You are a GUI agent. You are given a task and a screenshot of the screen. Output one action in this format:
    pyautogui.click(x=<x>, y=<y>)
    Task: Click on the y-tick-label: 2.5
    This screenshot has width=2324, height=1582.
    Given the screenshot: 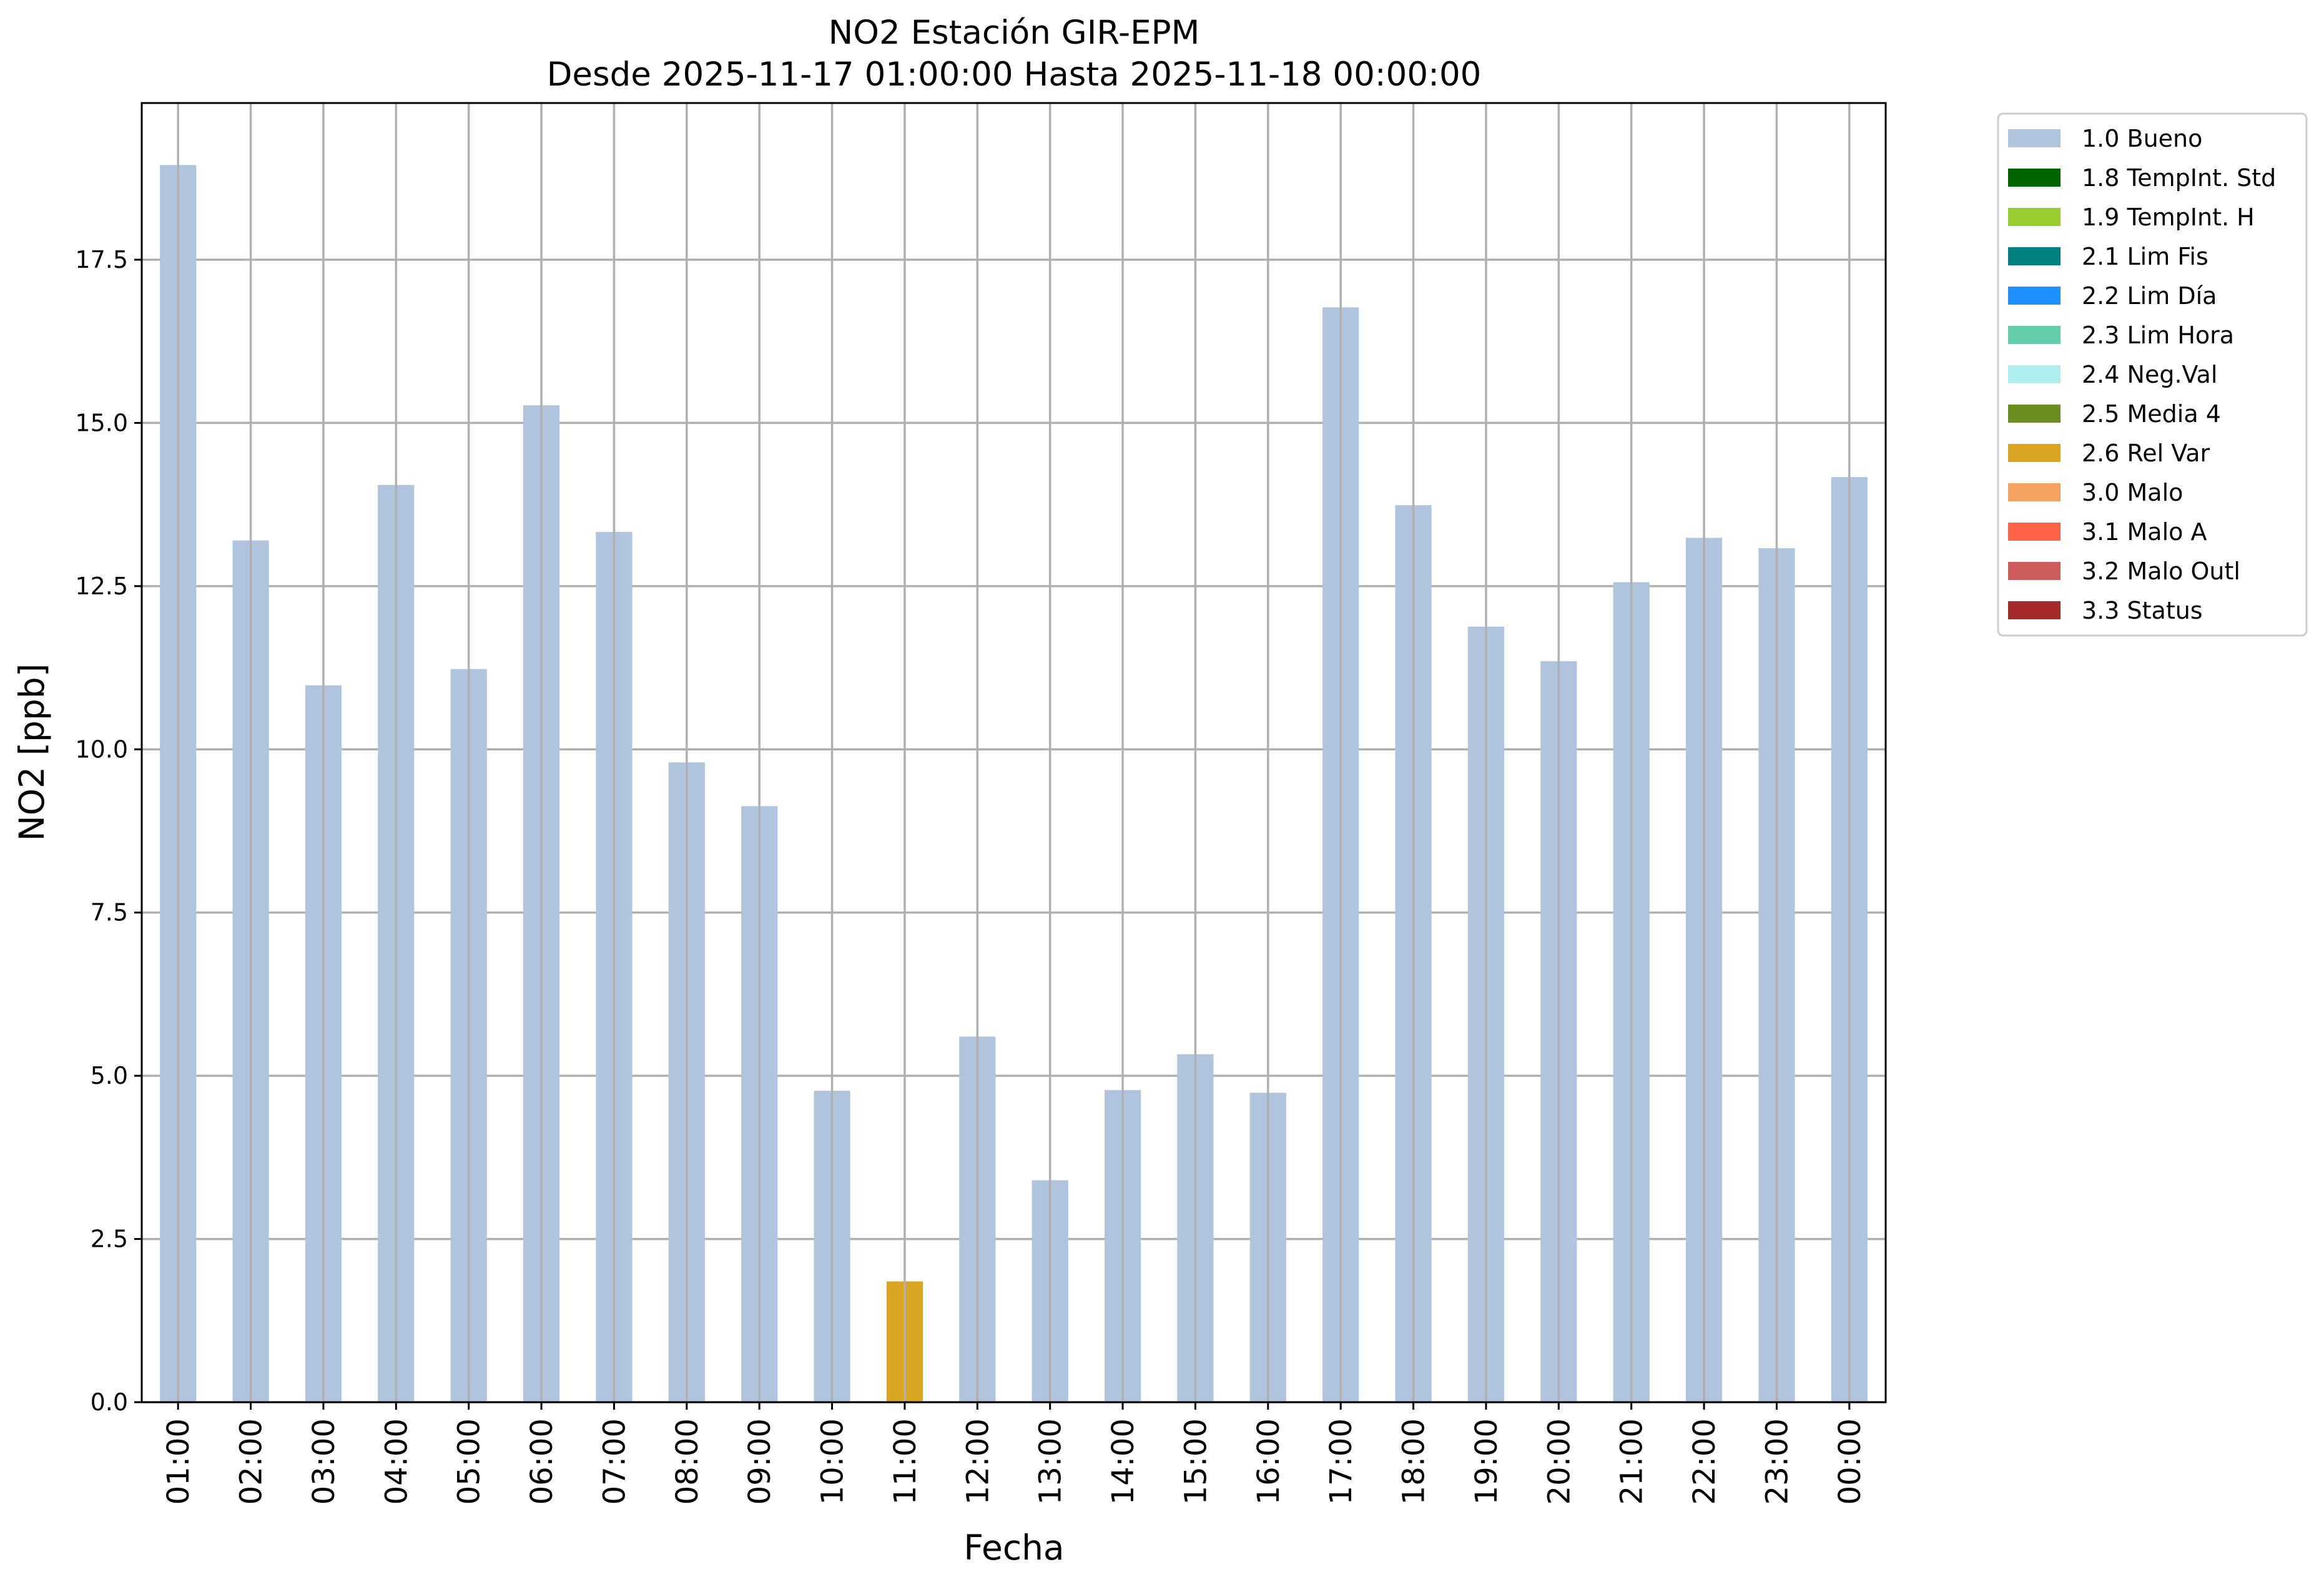 What is the action you would take?
    pyautogui.click(x=109, y=1239)
    